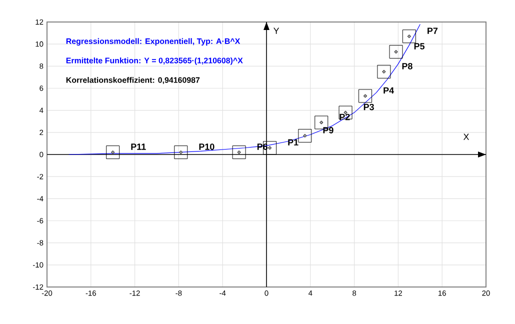  I want to click on annotation: P11, so click(138, 147).